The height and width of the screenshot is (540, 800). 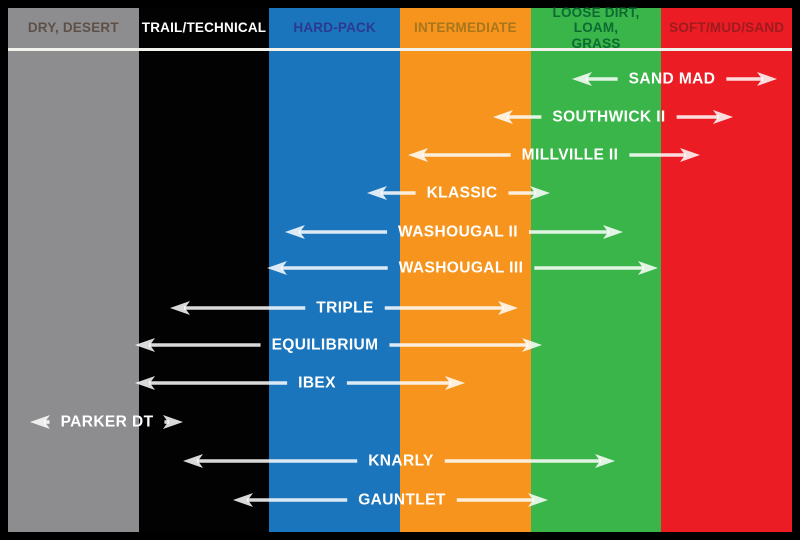 I want to click on header-separator-line, so click(x=400, y=49).